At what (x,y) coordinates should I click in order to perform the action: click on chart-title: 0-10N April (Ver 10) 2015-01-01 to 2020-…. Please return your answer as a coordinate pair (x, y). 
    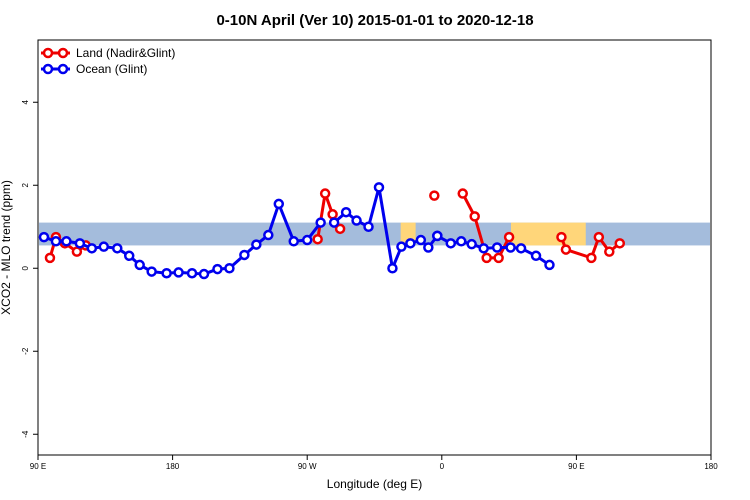
    Looking at the image, I should click on (374, 20).